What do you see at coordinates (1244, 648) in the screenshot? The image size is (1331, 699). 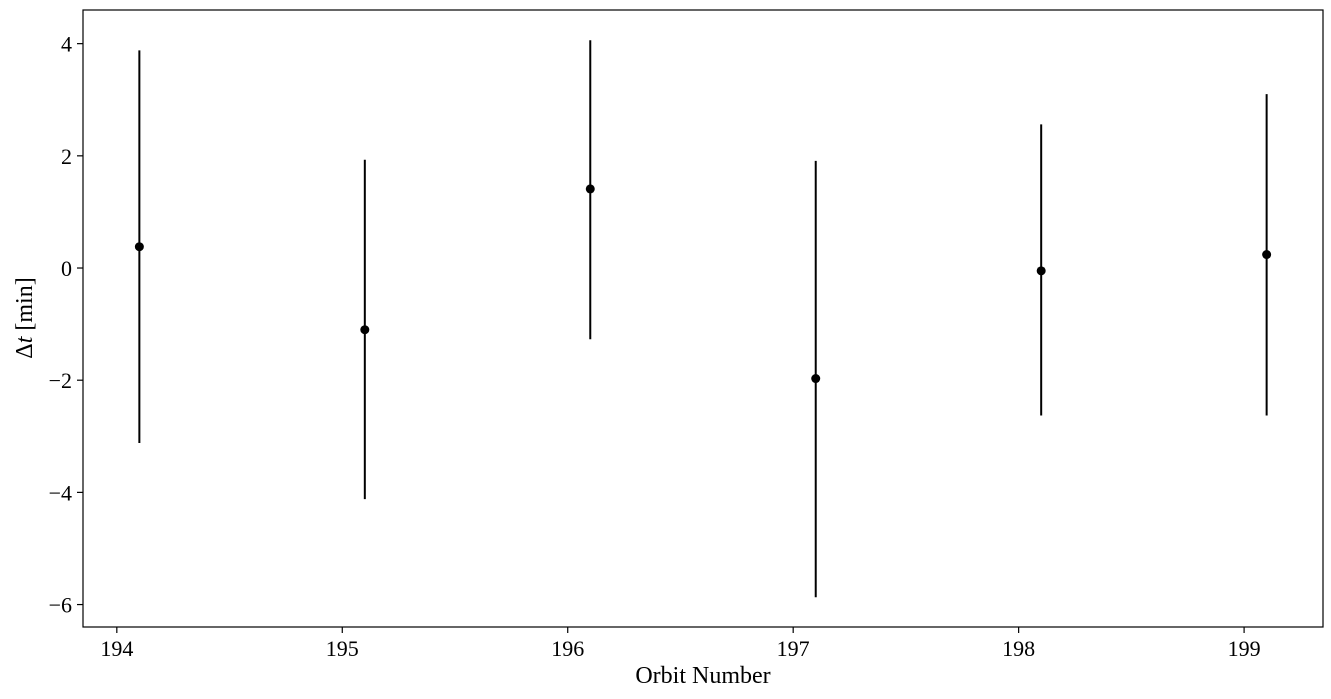 I see `x-tick-label: 199` at bounding box center [1244, 648].